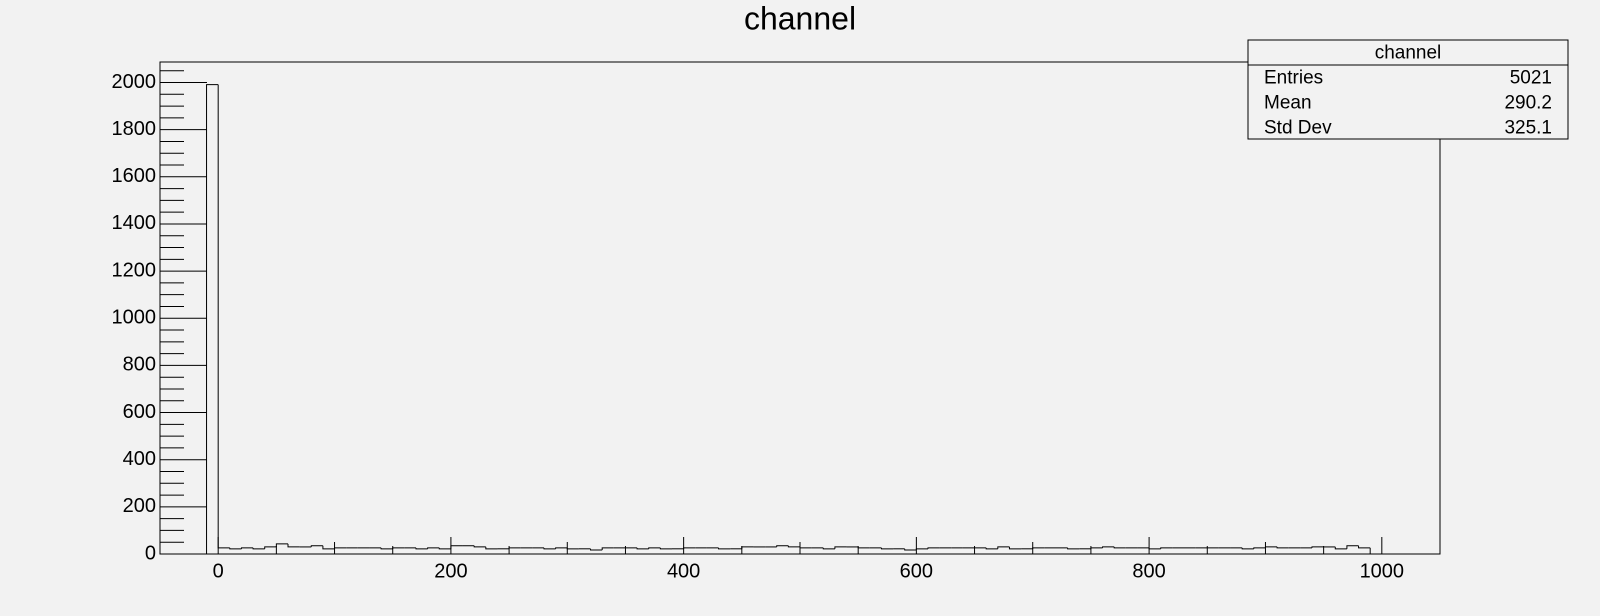  What do you see at coordinates (1288, 103) in the screenshot?
I see `stats-label: Mean` at bounding box center [1288, 103].